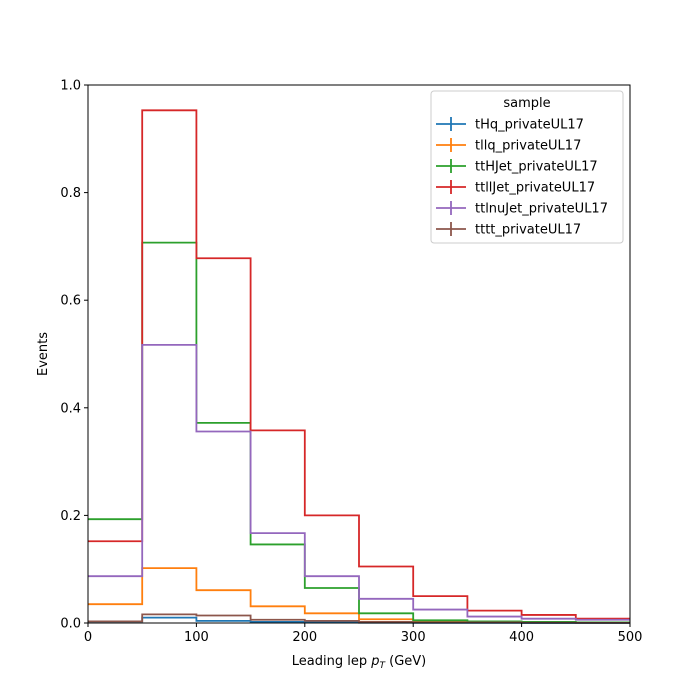  I want to click on legend-title: sample, so click(526, 103).